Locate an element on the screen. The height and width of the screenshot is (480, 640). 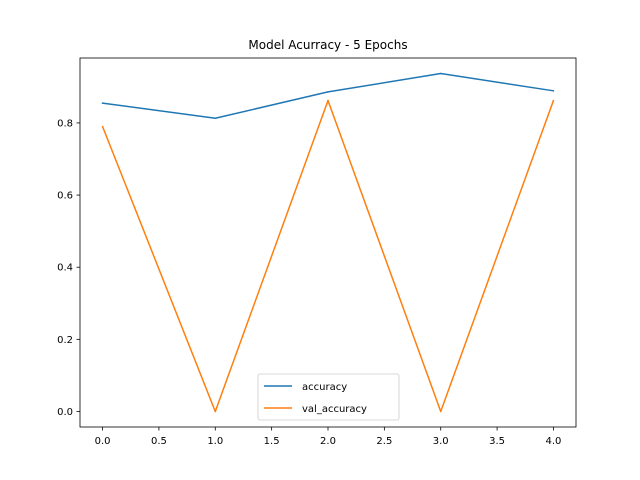
x-tick-label: 1.5 is located at coordinates (272, 441).